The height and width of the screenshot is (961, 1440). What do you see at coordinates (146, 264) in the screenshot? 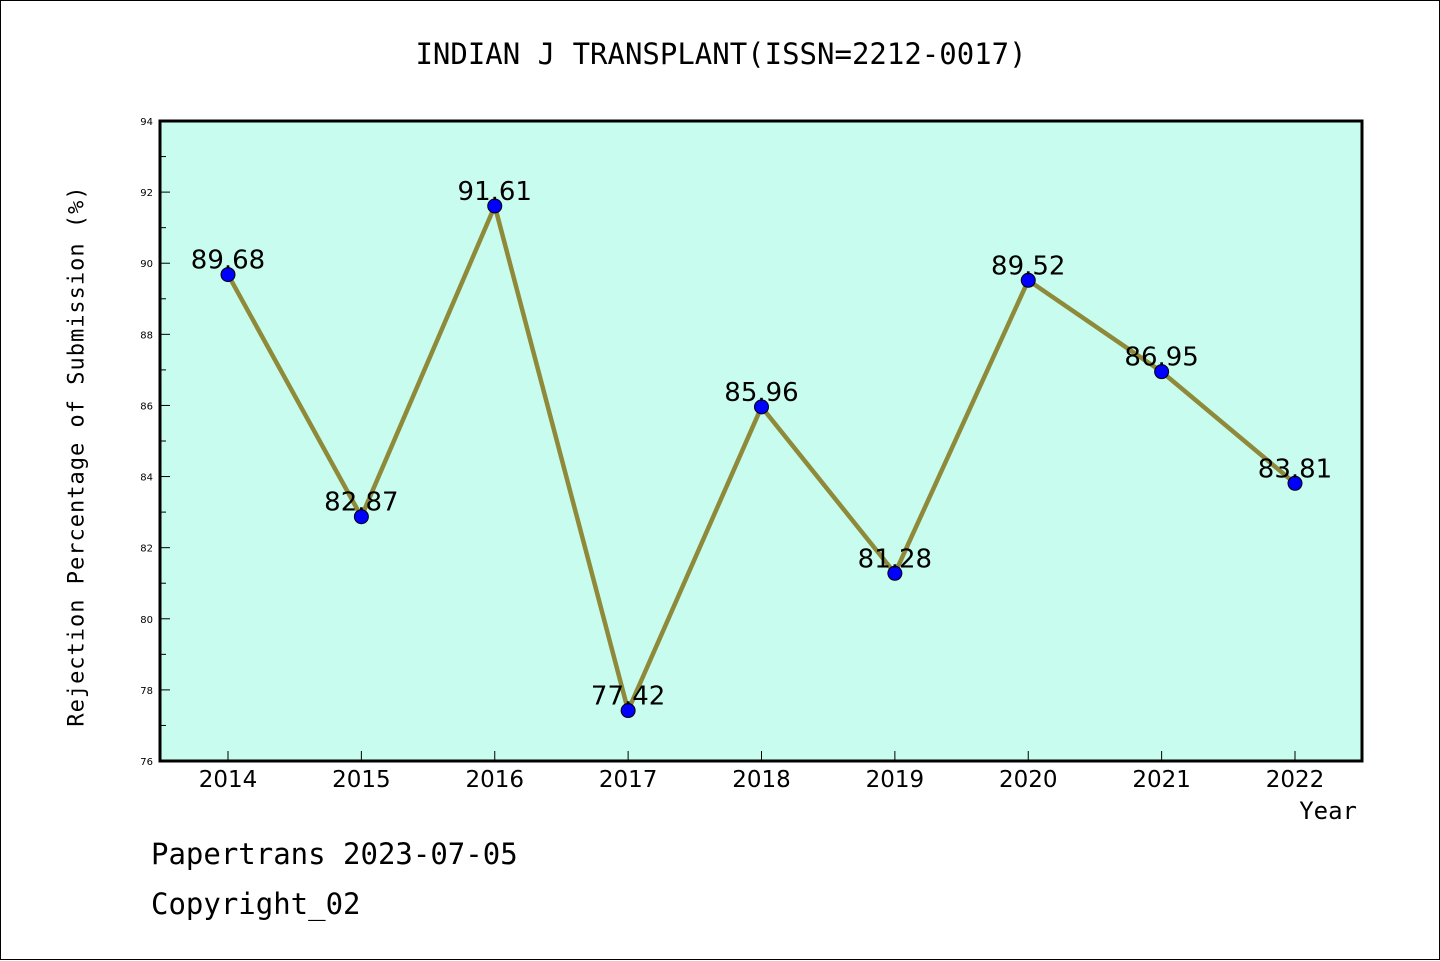
I see `y-tick-label: 90` at bounding box center [146, 264].